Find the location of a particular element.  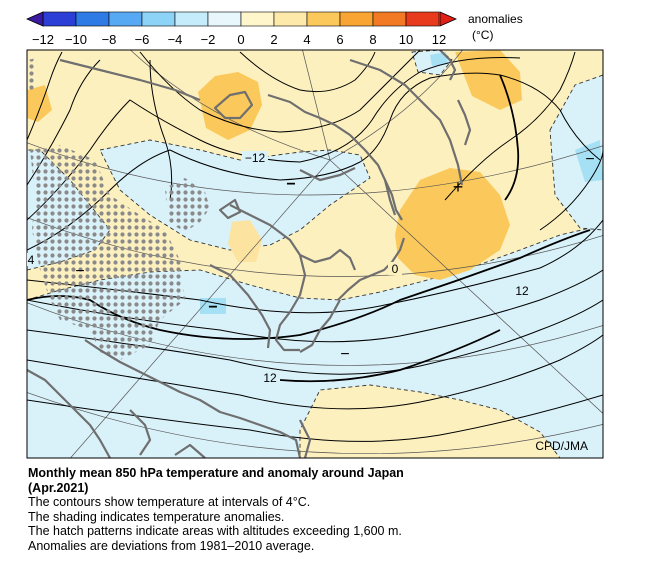

colorbar-tick-label: −4 is located at coordinates (175, 39).